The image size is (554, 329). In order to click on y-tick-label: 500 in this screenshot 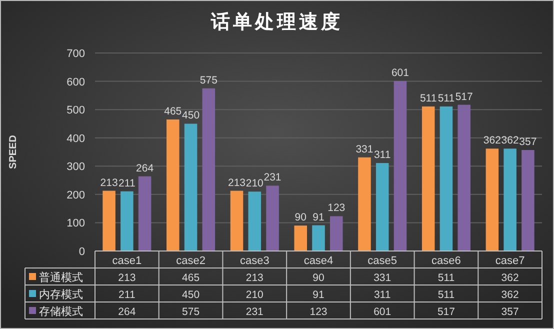, I will do `click(75, 110)`.